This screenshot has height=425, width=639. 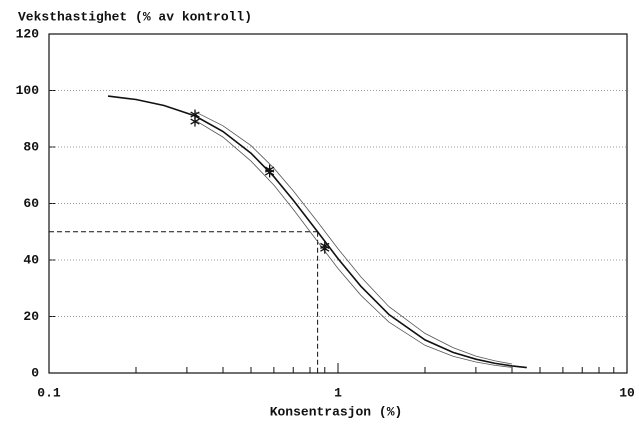 What do you see at coordinates (31, 203) in the screenshot?
I see `y-tick-label: 60` at bounding box center [31, 203].